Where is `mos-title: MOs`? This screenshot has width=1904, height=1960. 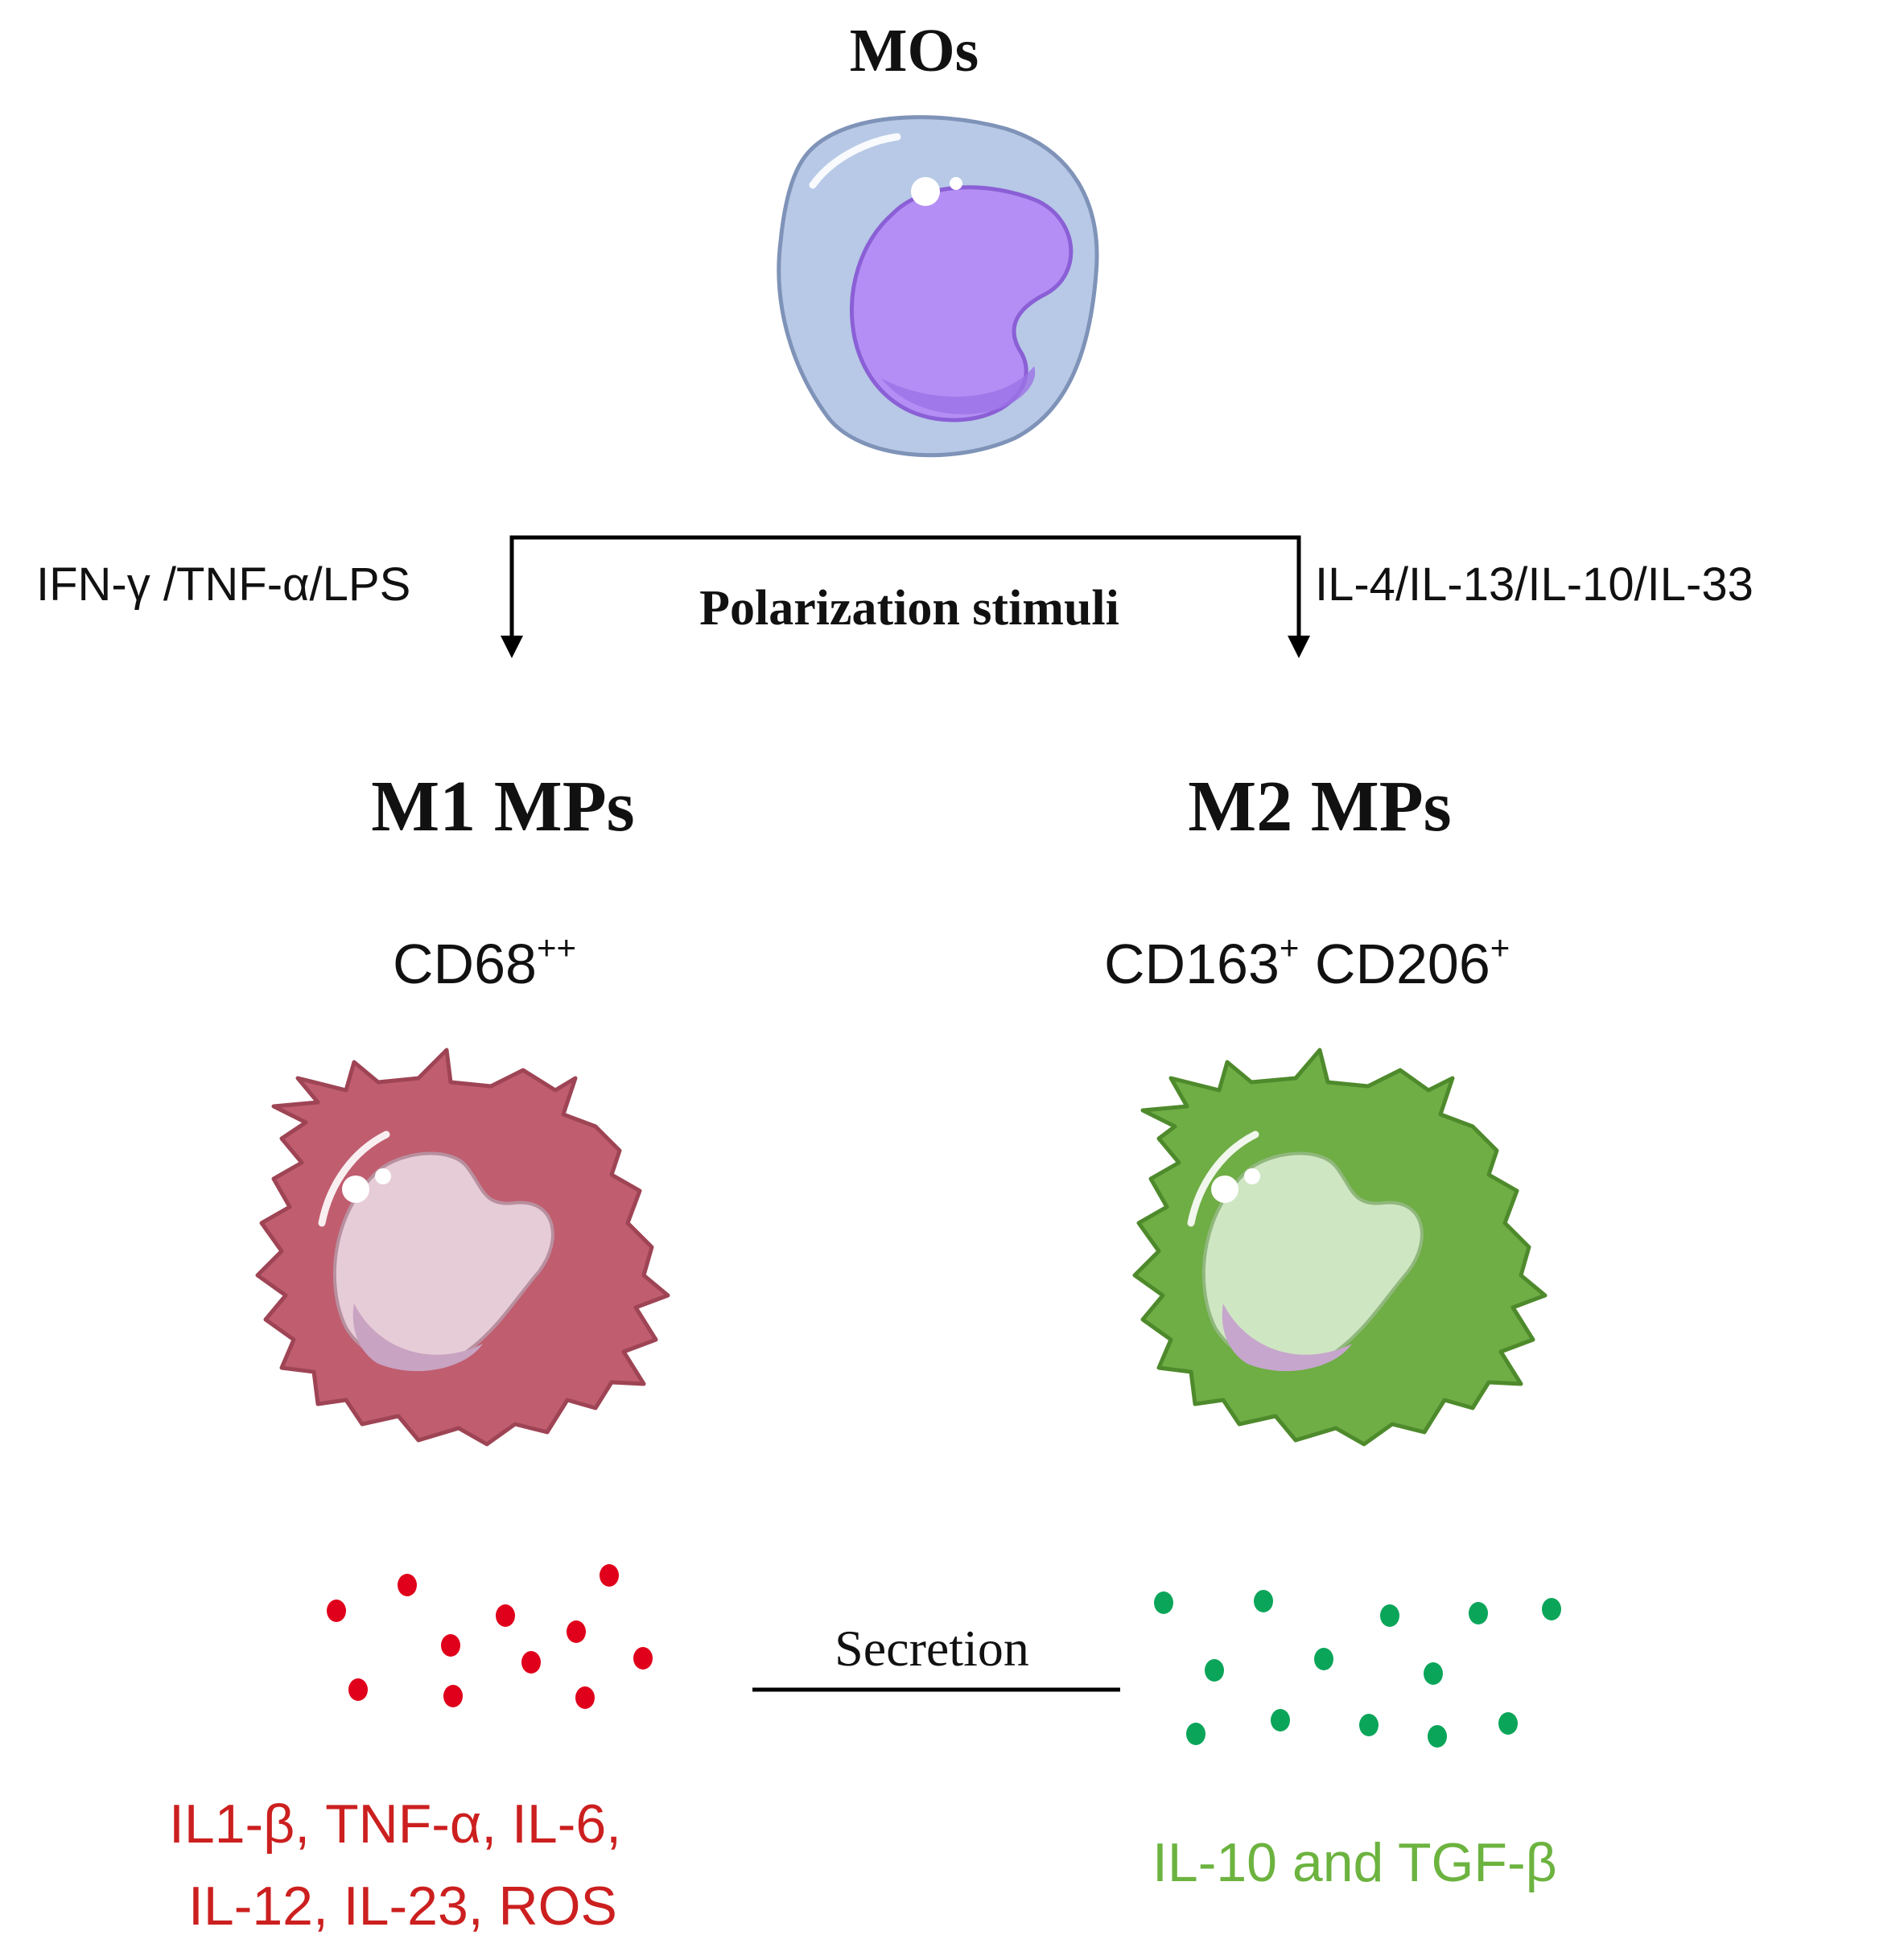 mos-title: MOs is located at coordinates (914, 50).